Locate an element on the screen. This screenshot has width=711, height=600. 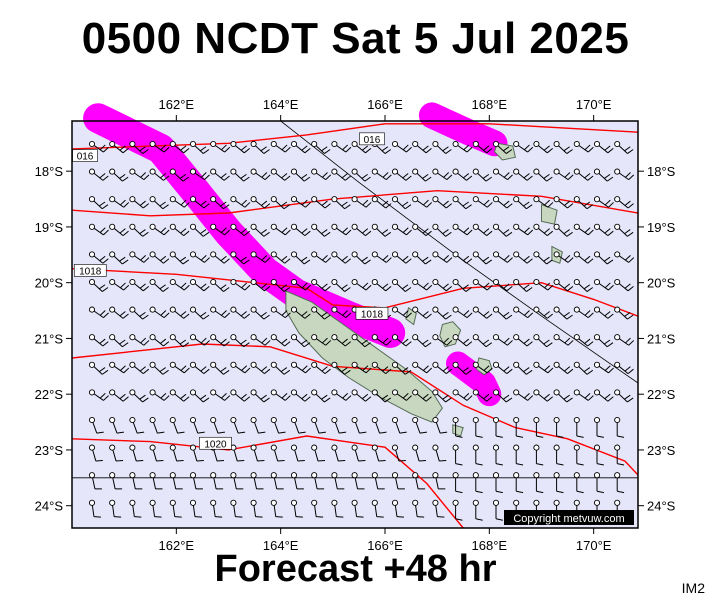
lon-label-bottom: 164°E is located at coordinates (281, 545).